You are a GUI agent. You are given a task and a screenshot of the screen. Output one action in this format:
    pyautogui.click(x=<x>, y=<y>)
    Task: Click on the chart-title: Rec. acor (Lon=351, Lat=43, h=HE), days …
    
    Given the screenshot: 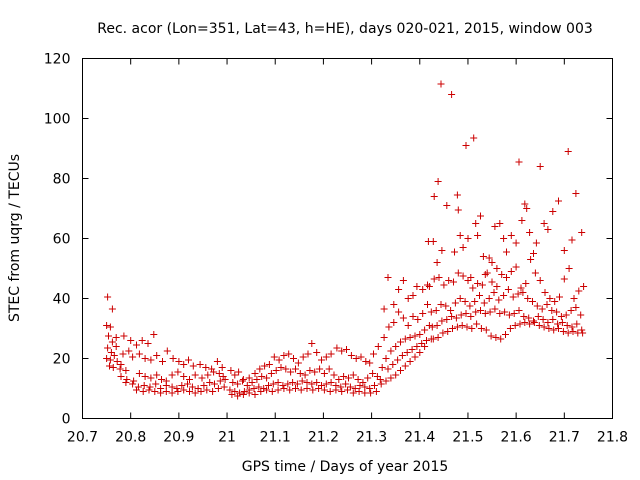 What is the action you would take?
    pyautogui.click(x=345, y=29)
    